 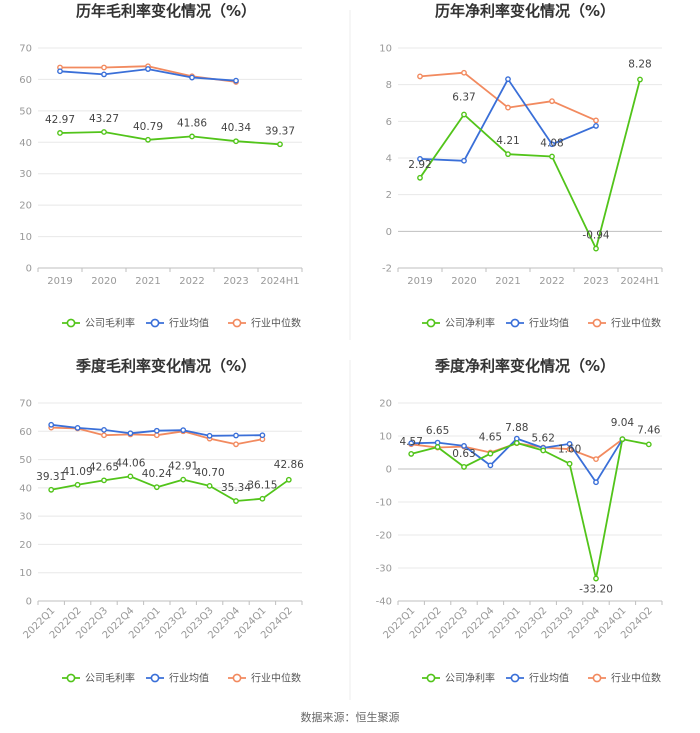 I want to click on data-label: 40.70, so click(x=210, y=473).